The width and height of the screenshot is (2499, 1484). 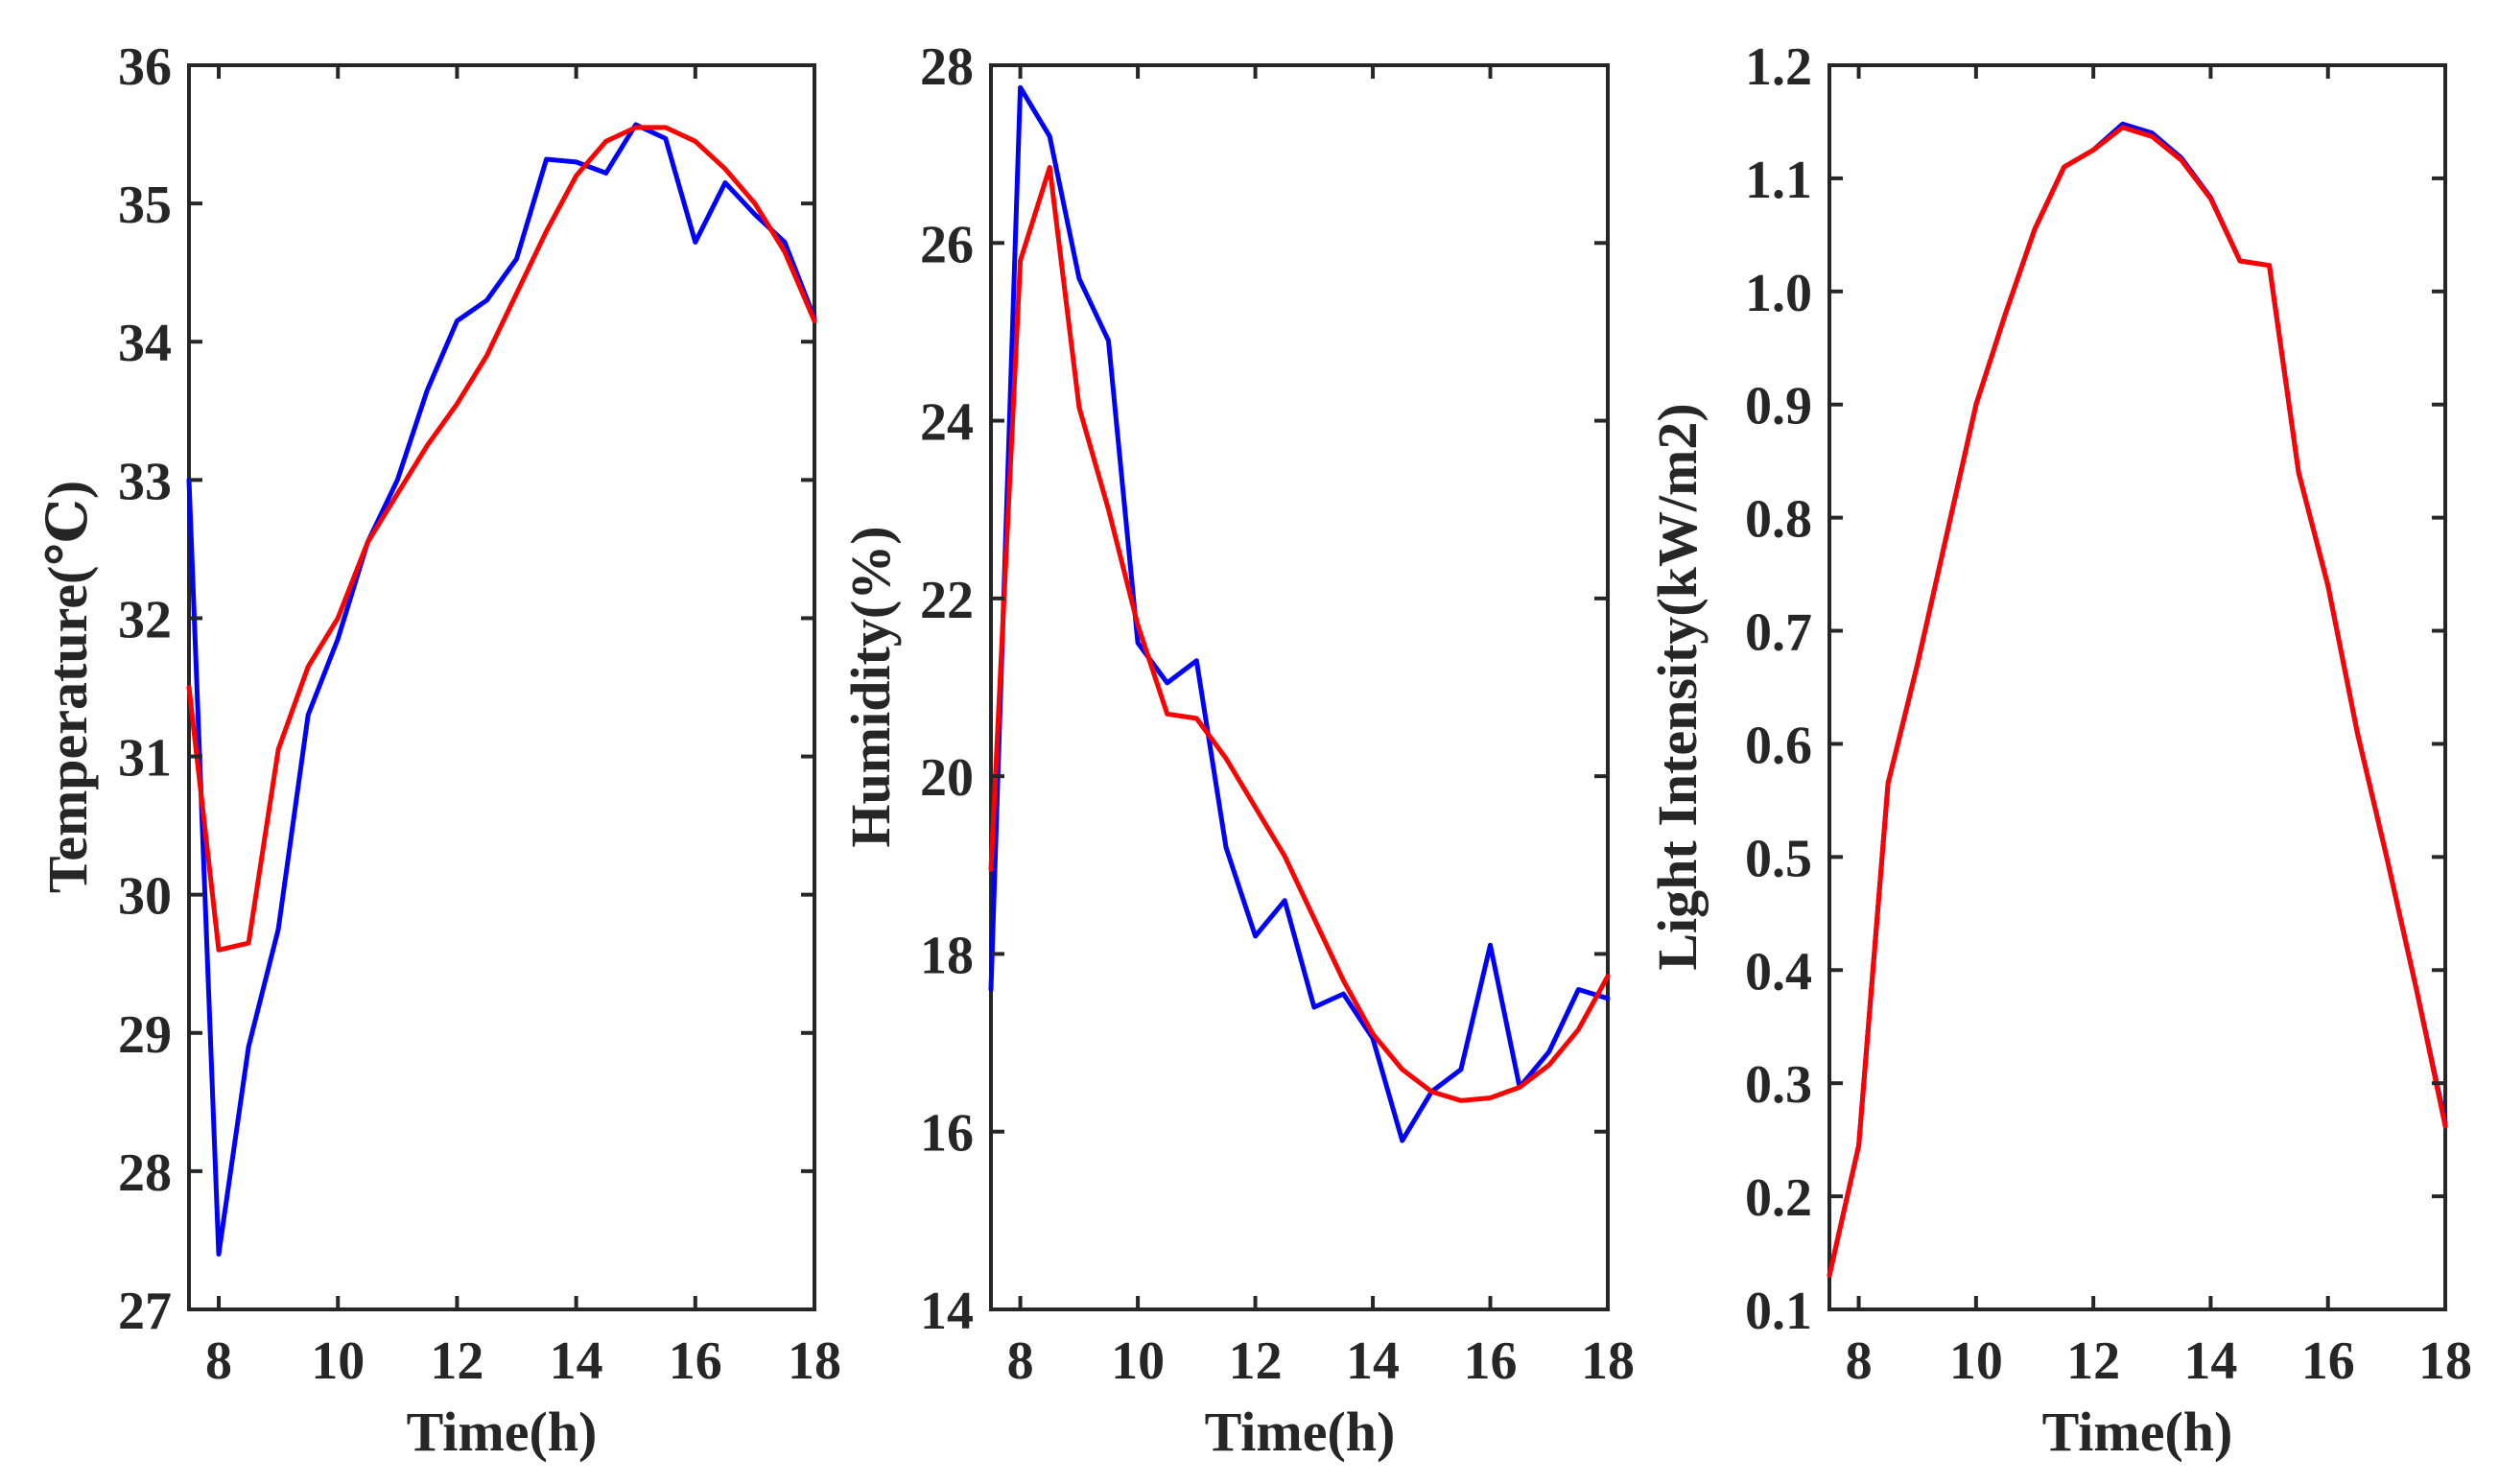 I want to click on temperature-x-axis-label: Time(h), so click(x=502, y=1432).